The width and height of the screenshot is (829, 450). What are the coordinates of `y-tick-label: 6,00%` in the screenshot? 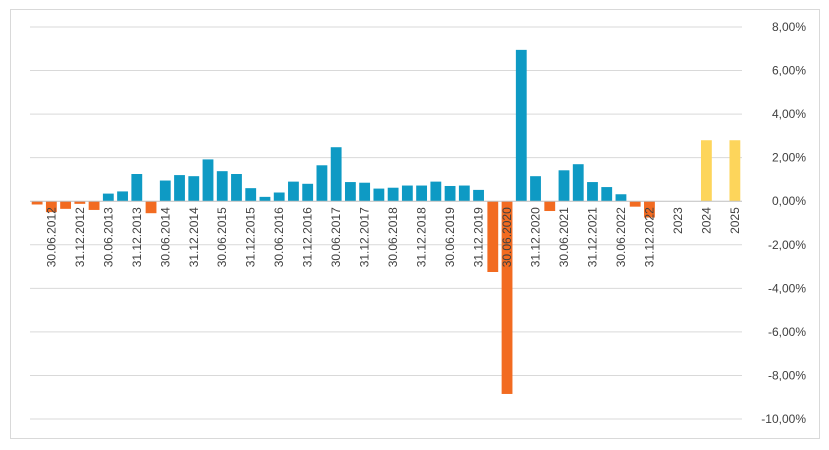 It's located at (789, 71).